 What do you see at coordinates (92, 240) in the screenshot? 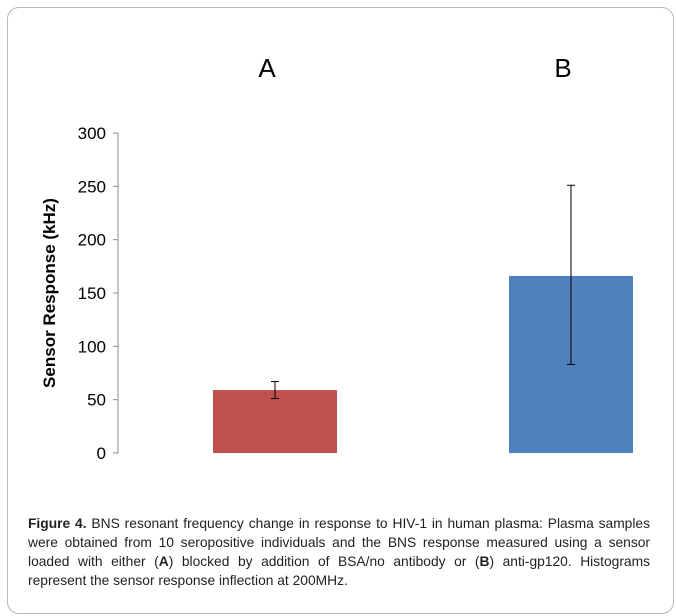
I see `y-tick-label: 200` at bounding box center [92, 240].